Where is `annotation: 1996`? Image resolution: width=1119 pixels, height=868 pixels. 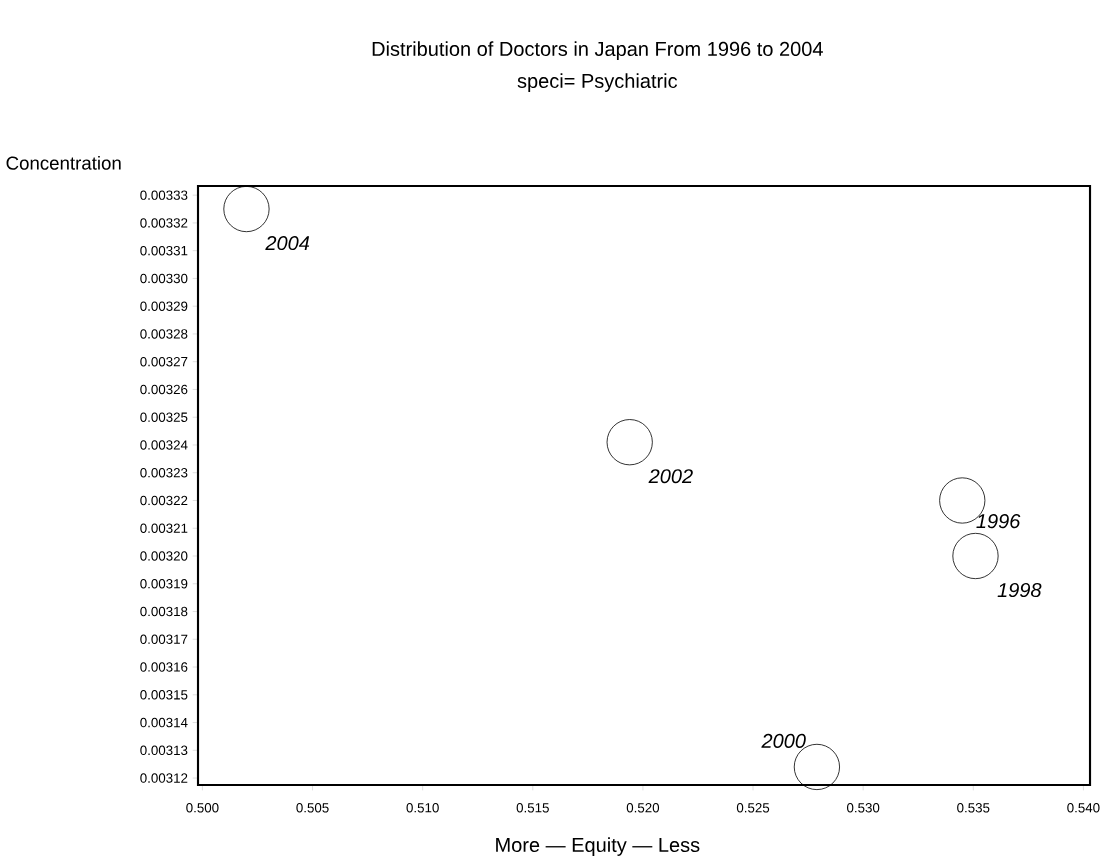
annotation: 1996 is located at coordinates (998, 521).